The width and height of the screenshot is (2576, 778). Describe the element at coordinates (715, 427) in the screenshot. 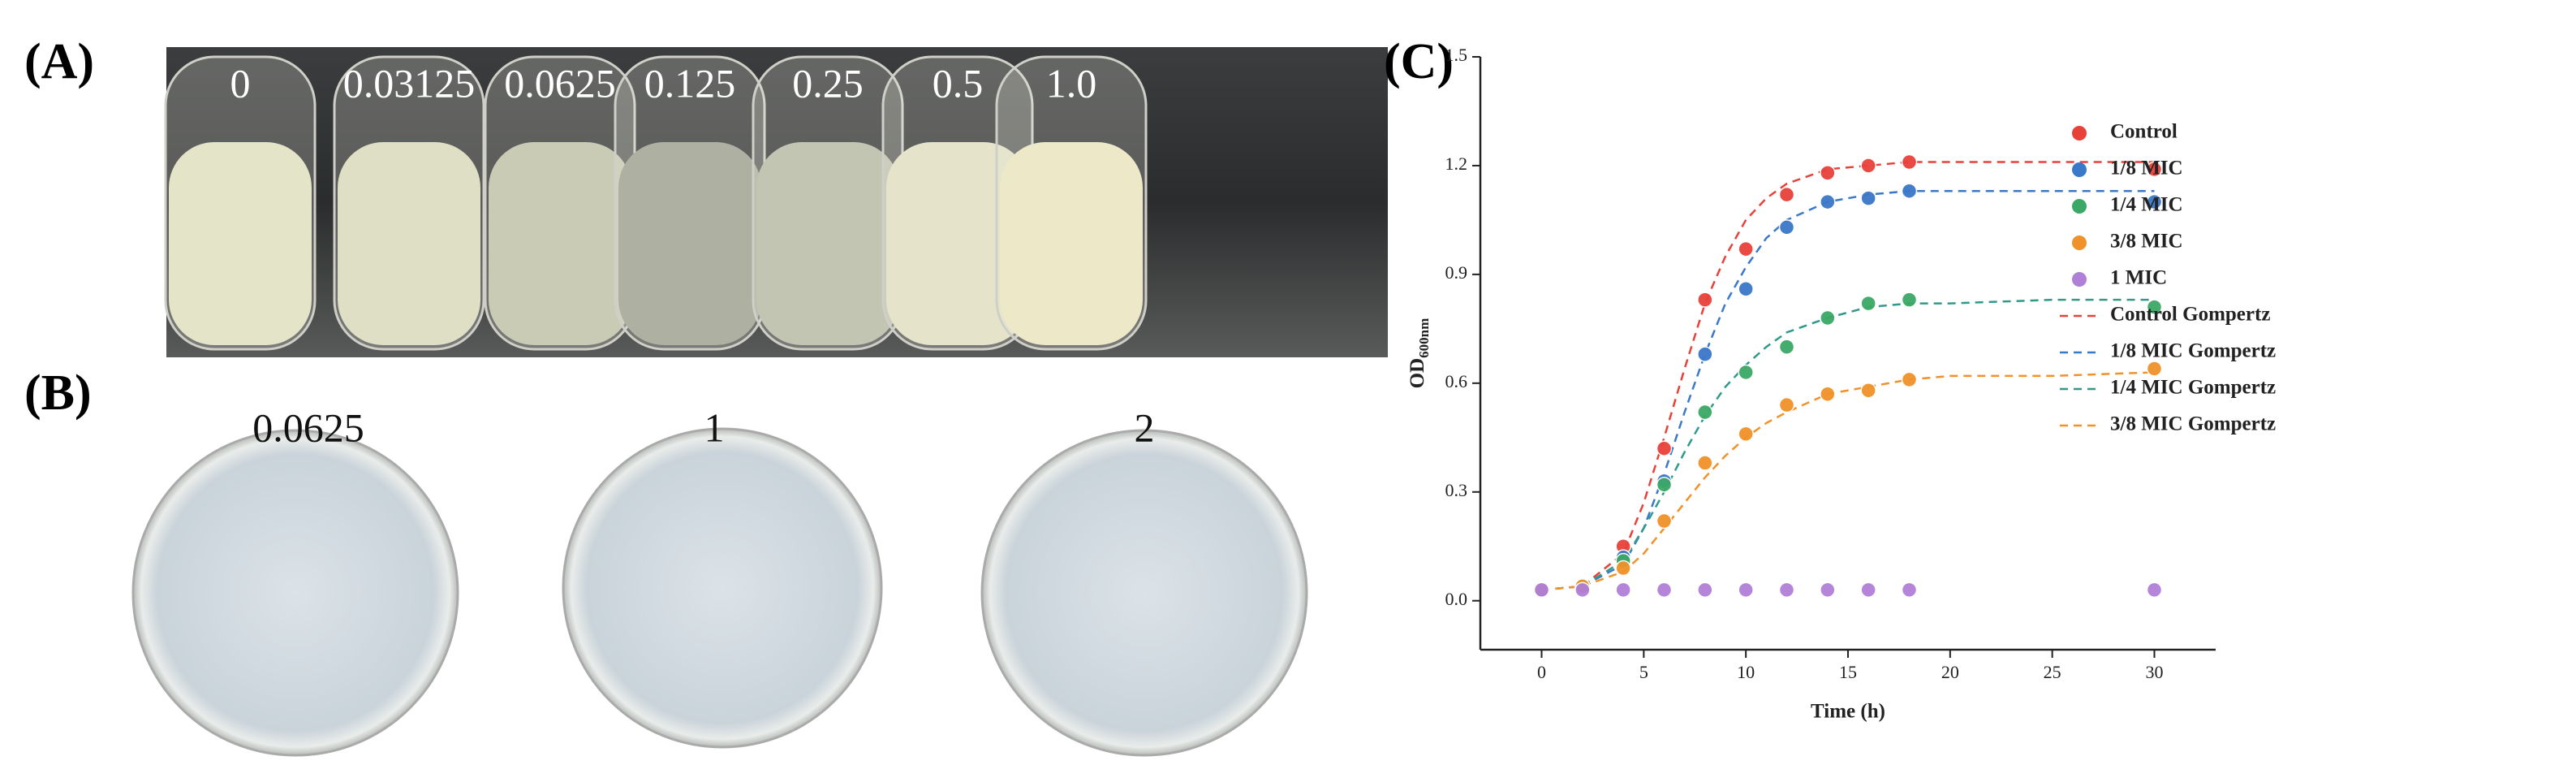

I see `plate-label: 1` at that location.